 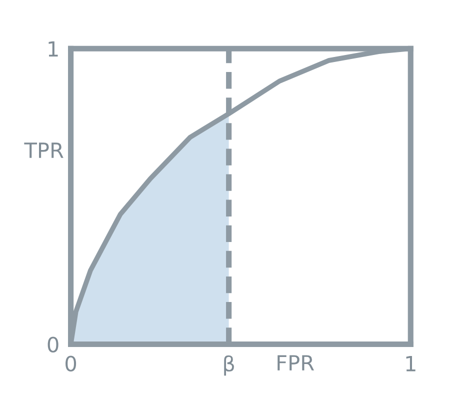 What do you see at coordinates (296, 362) in the screenshot?
I see `x-axis-title: FPR` at bounding box center [296, 362].